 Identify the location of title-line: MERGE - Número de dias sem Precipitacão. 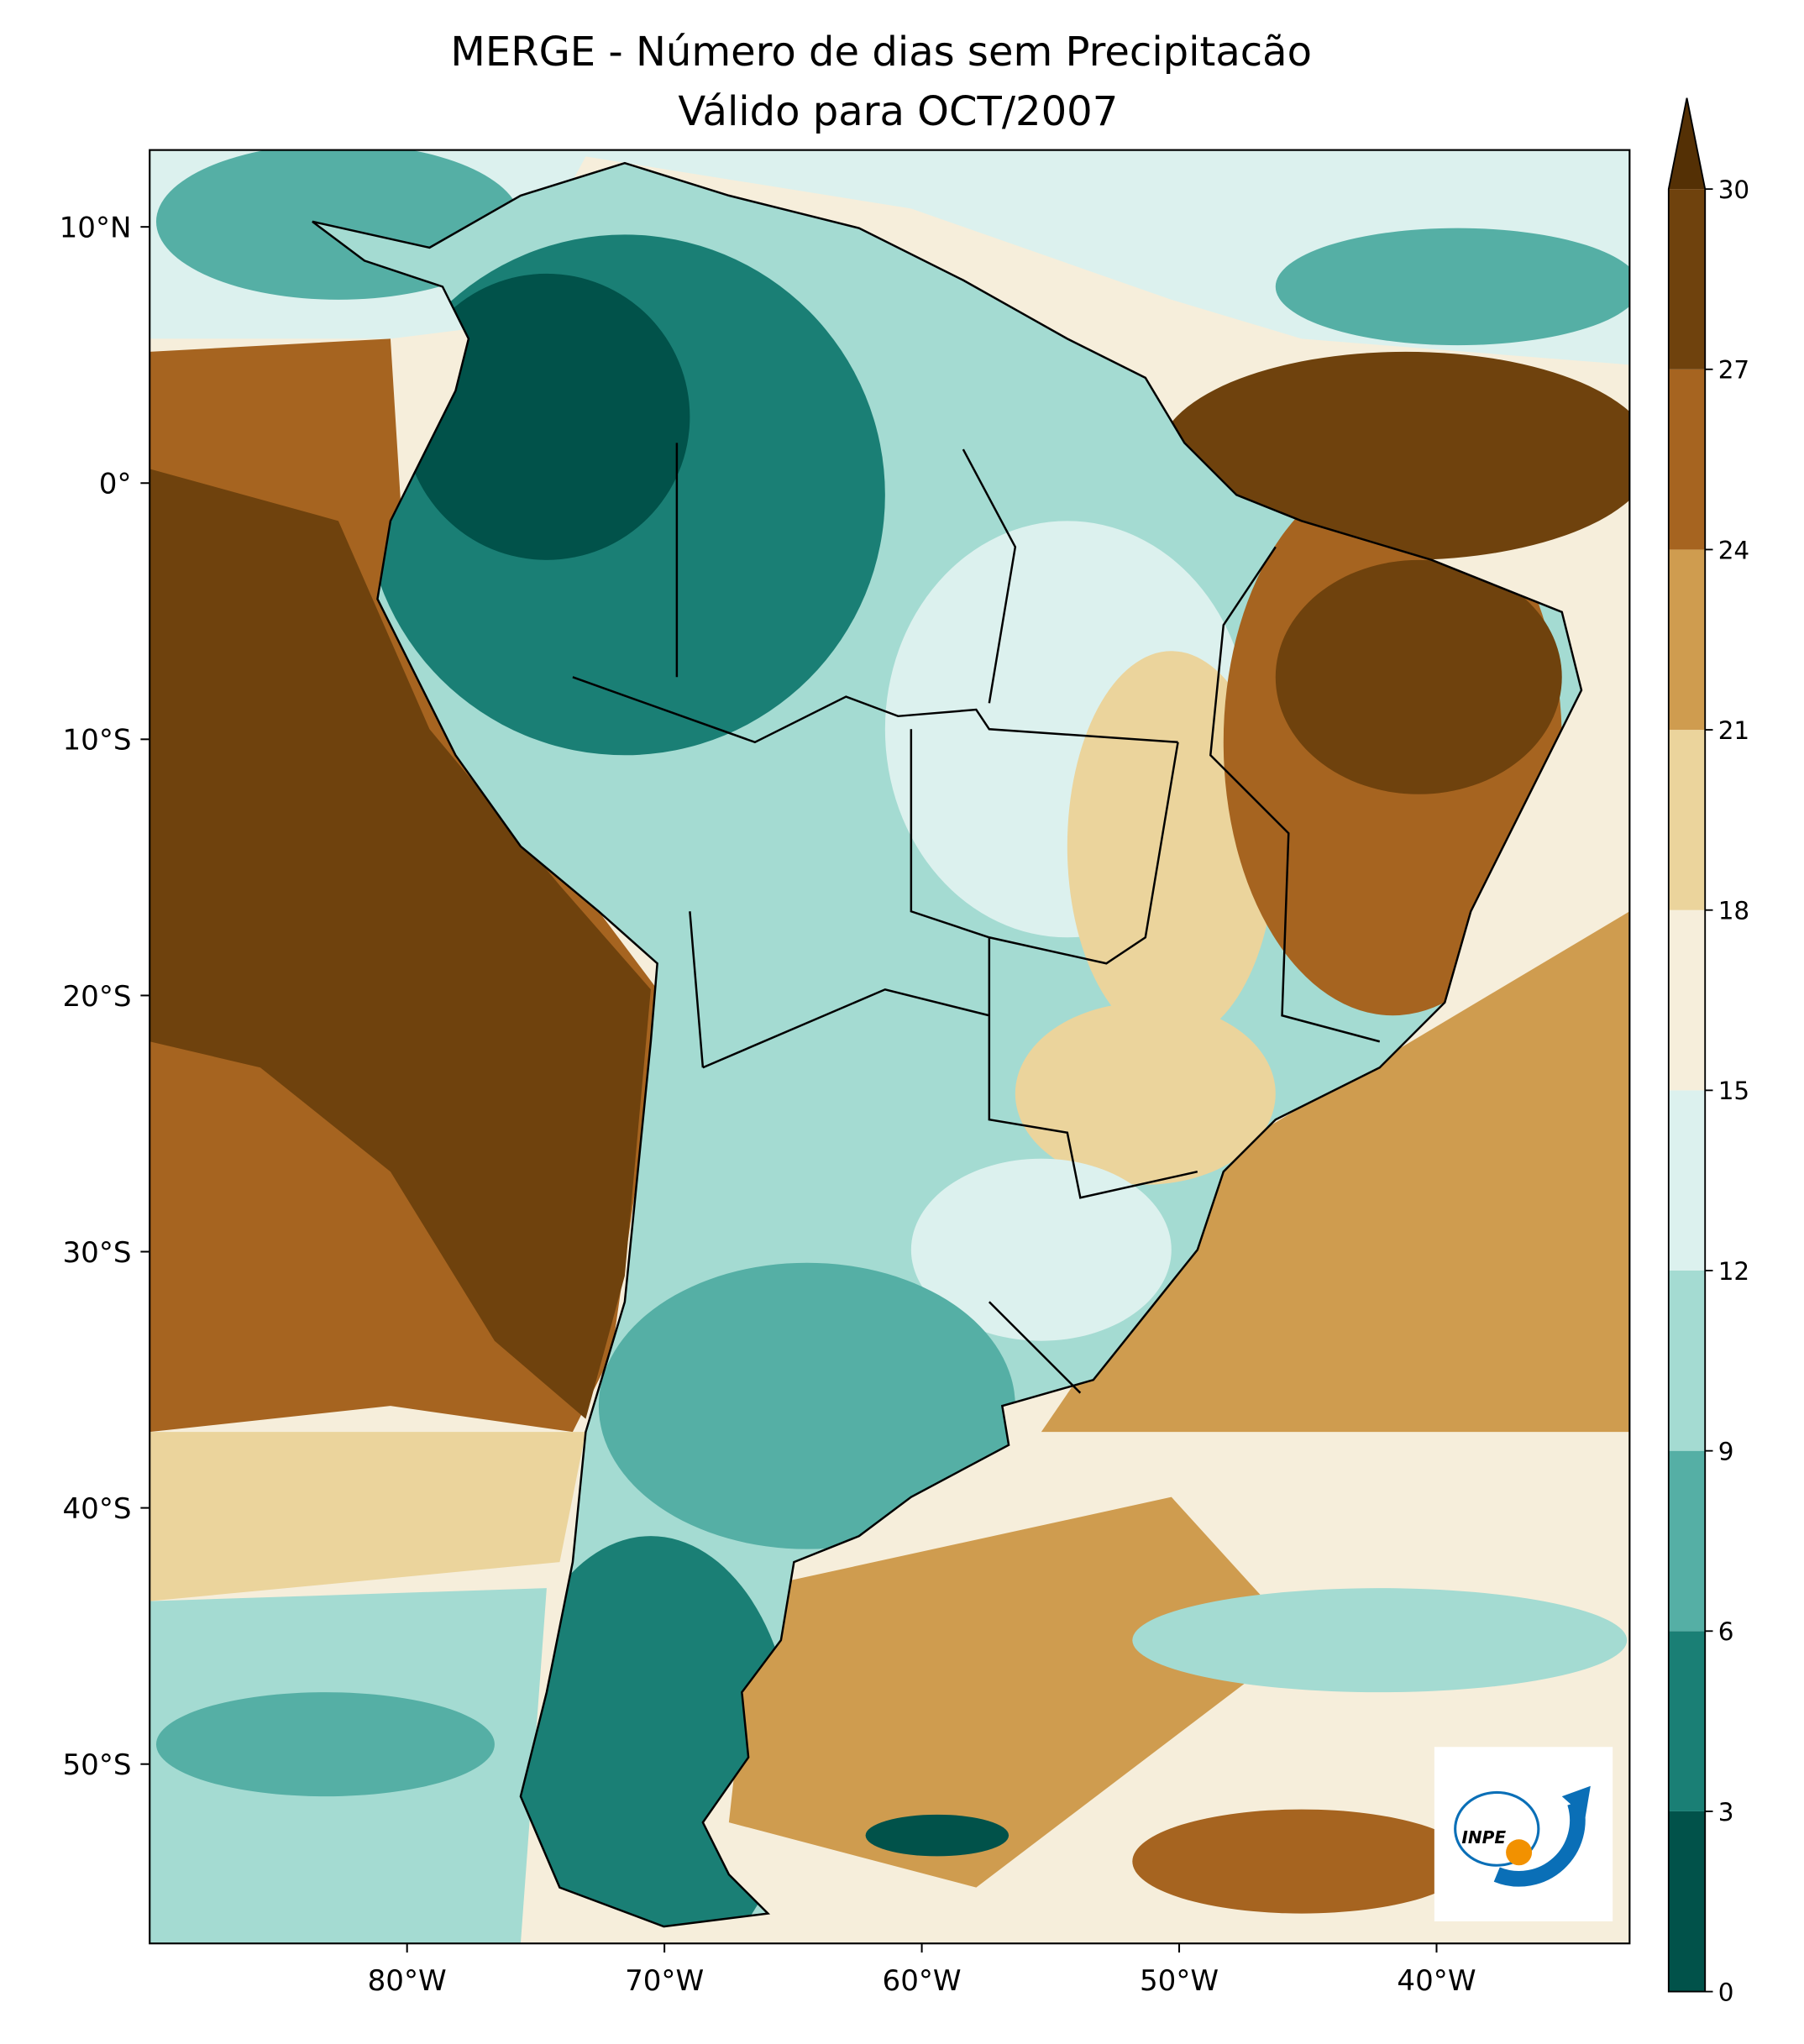
(881, 52).